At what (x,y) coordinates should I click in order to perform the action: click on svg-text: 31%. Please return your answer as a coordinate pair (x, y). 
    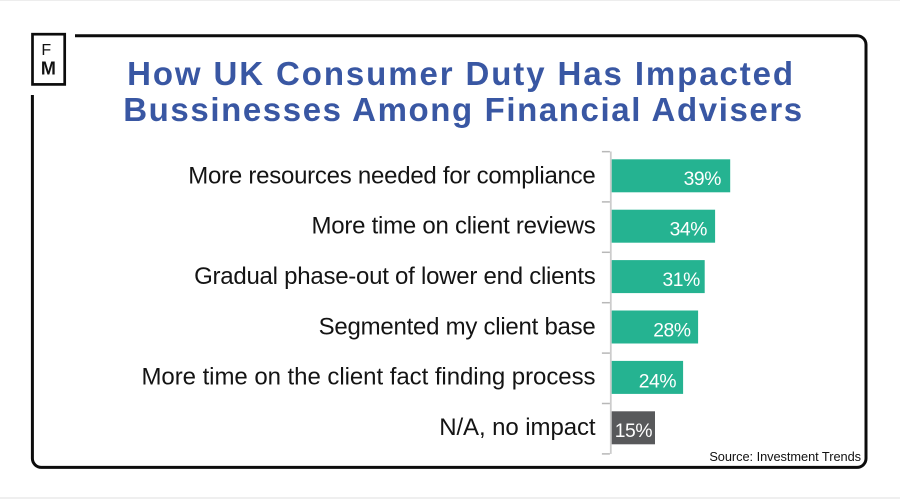
    Looking at the image, I should click on (681, 280).